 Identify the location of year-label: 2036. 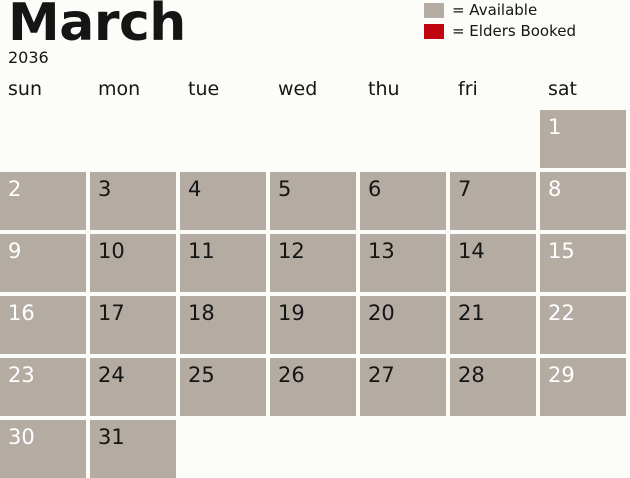
(28, 57).